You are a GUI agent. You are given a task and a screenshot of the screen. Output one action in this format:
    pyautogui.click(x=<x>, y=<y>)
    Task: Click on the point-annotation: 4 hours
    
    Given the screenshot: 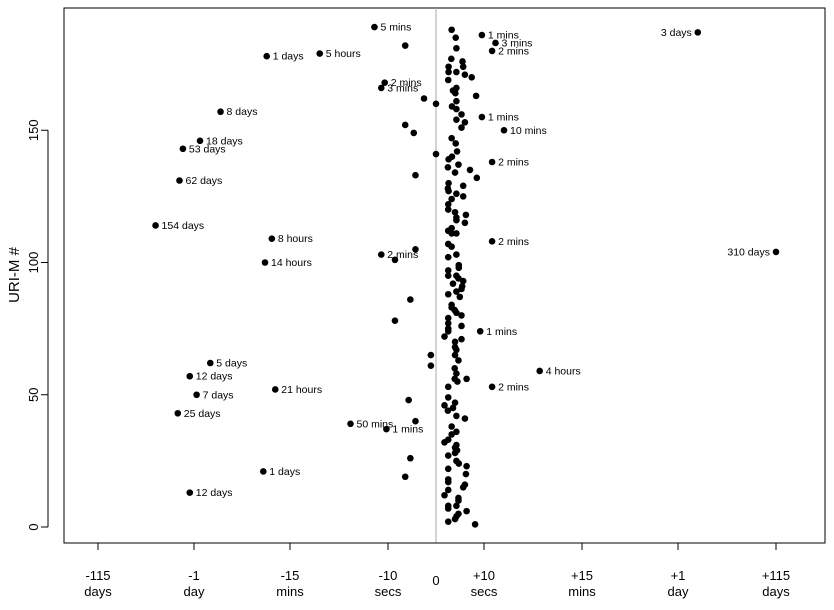 What is the action you would take?
    pyautogui.click(x=563, y=371)
    